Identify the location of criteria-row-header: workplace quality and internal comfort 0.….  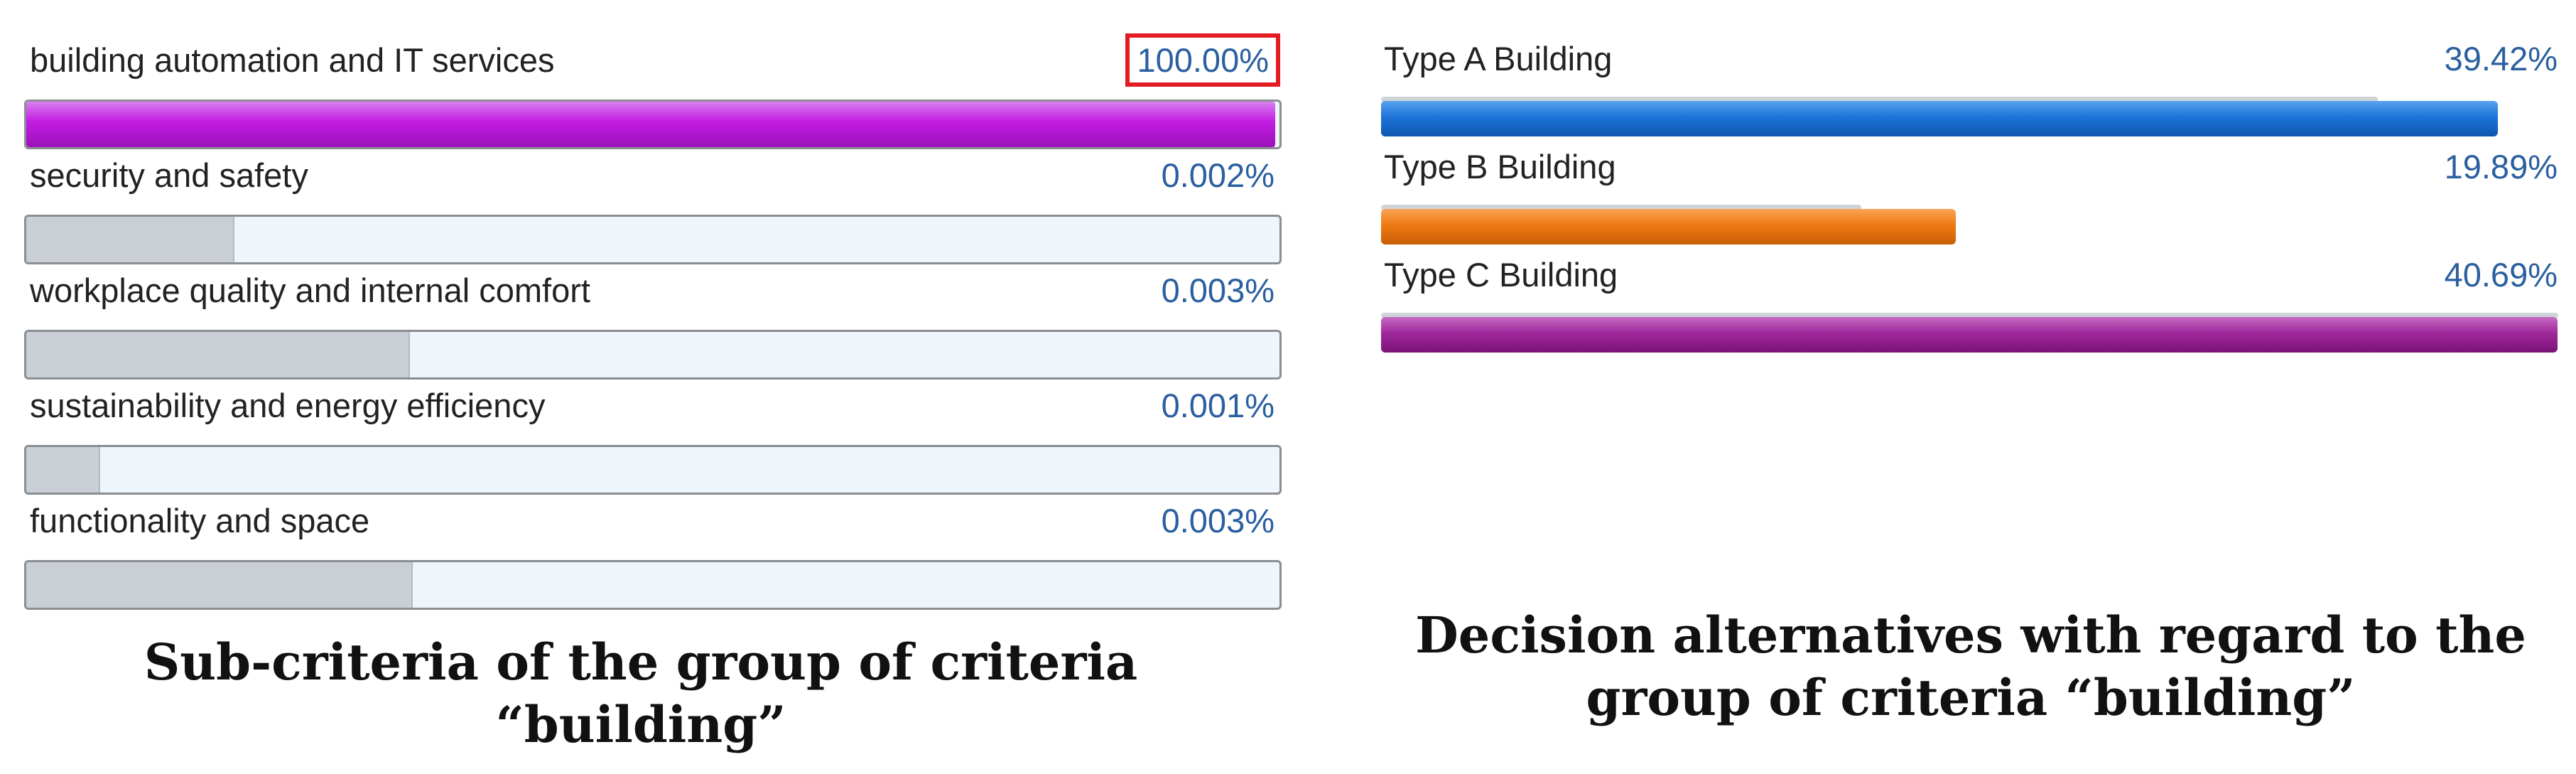
(653, 293).